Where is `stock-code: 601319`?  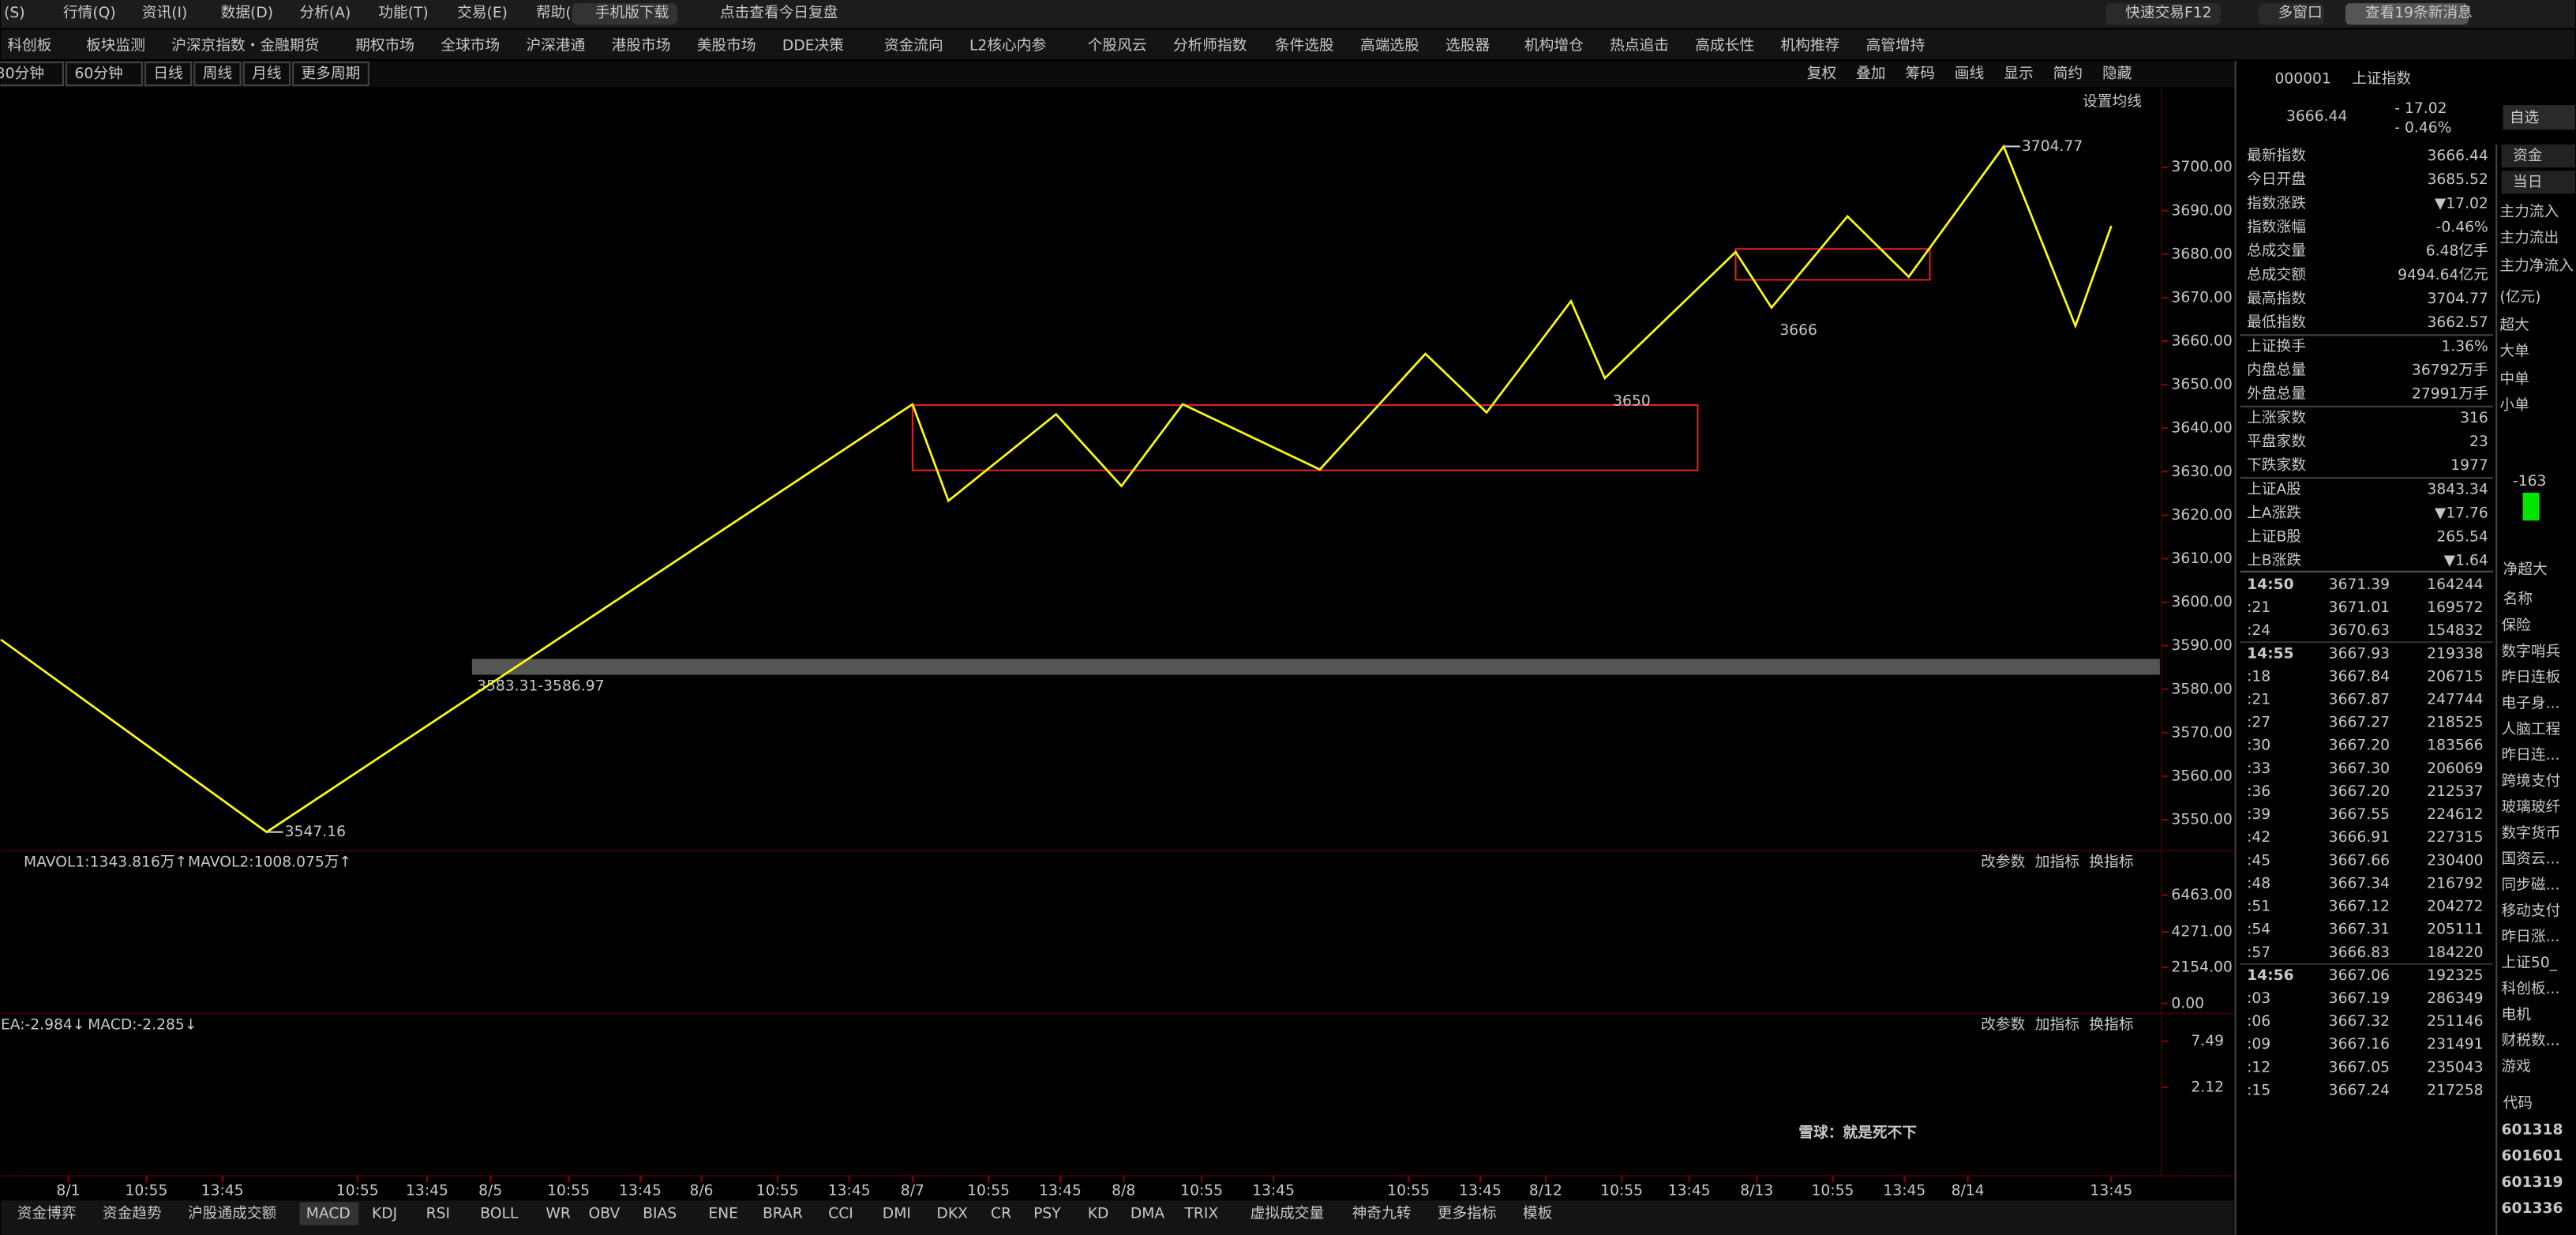
stock-code: 601319 is located at coordinates (2532, 1182).